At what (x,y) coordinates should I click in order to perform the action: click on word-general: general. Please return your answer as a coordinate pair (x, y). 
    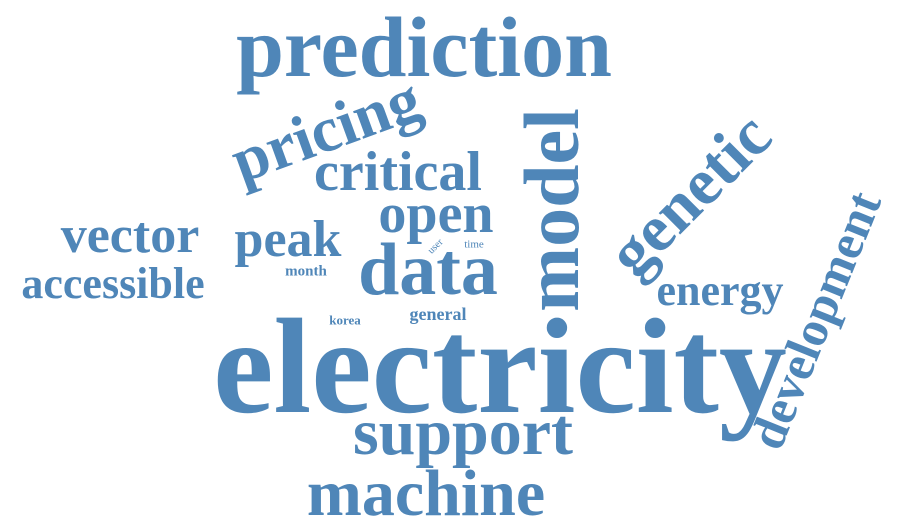
    Looking at the image, I should click on (438, 314).